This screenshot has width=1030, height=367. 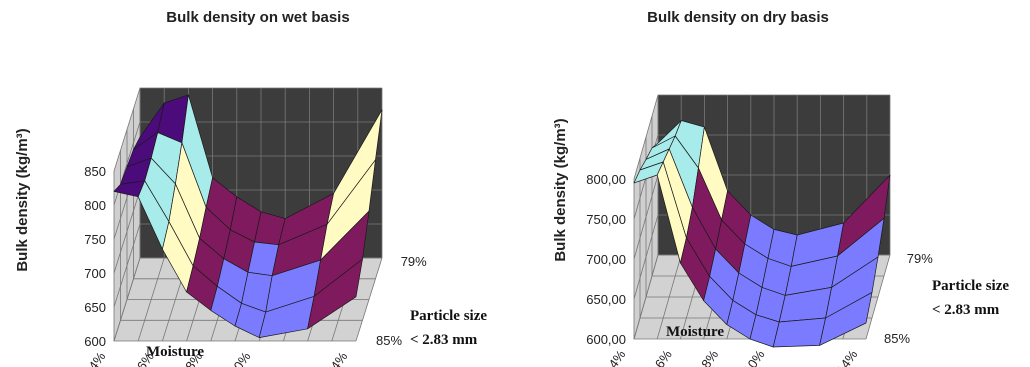 What do you see at coordinates (95, 239) in the screenshot?
I see `y-tick-label: 750` at bounding box center [95, 239].